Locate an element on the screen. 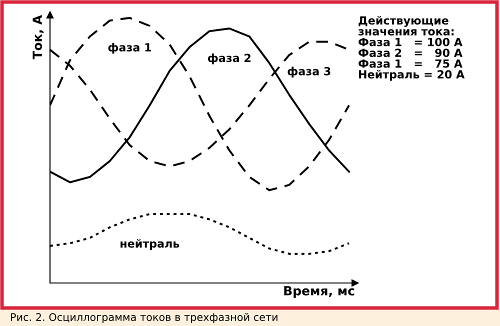  y-axis-title: Ток, А is located at coordinates (38, 37).